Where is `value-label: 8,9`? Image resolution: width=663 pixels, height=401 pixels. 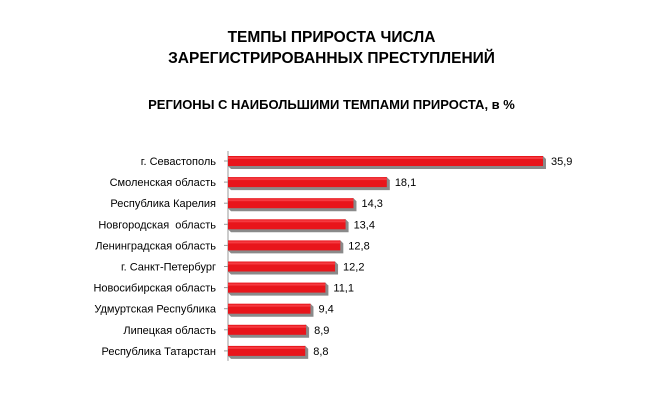 value-label: 8,9 is located at coordinates (321, 331).